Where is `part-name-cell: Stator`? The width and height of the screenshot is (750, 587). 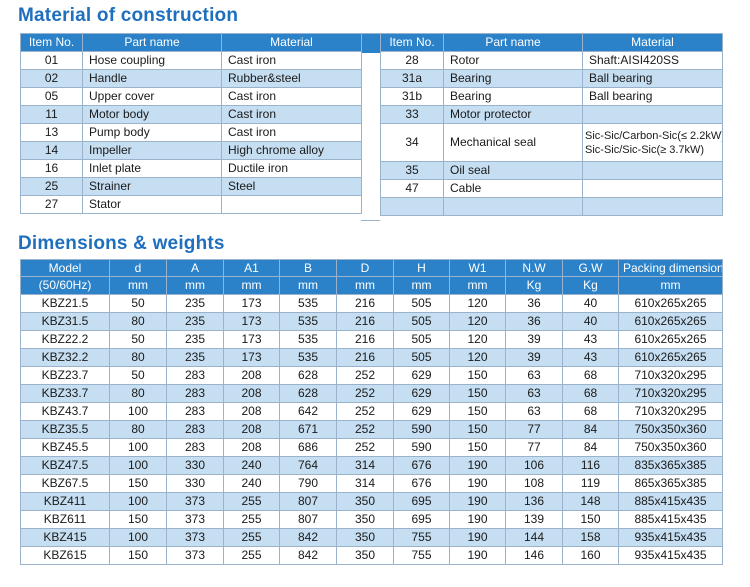
part-name-cell: Stator is located at coordinates (152, 204).